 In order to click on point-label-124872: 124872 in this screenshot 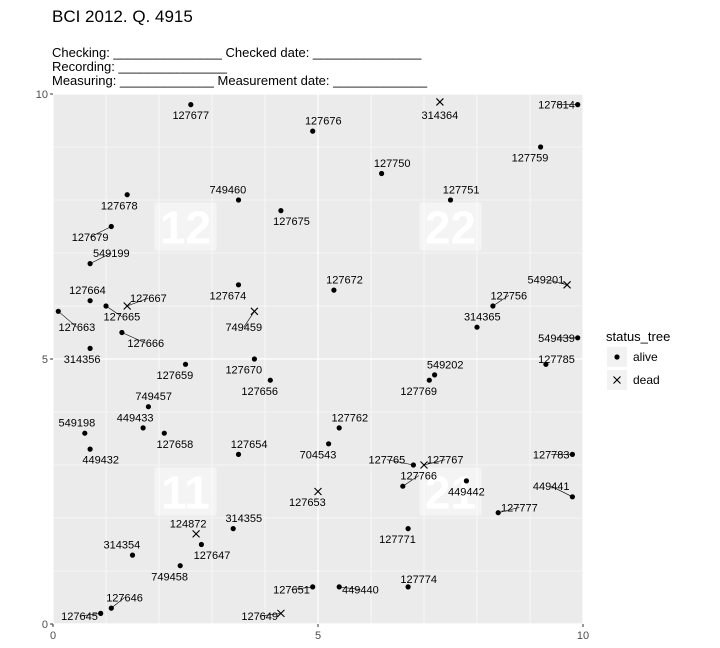, I will do `click(188, 524)`.